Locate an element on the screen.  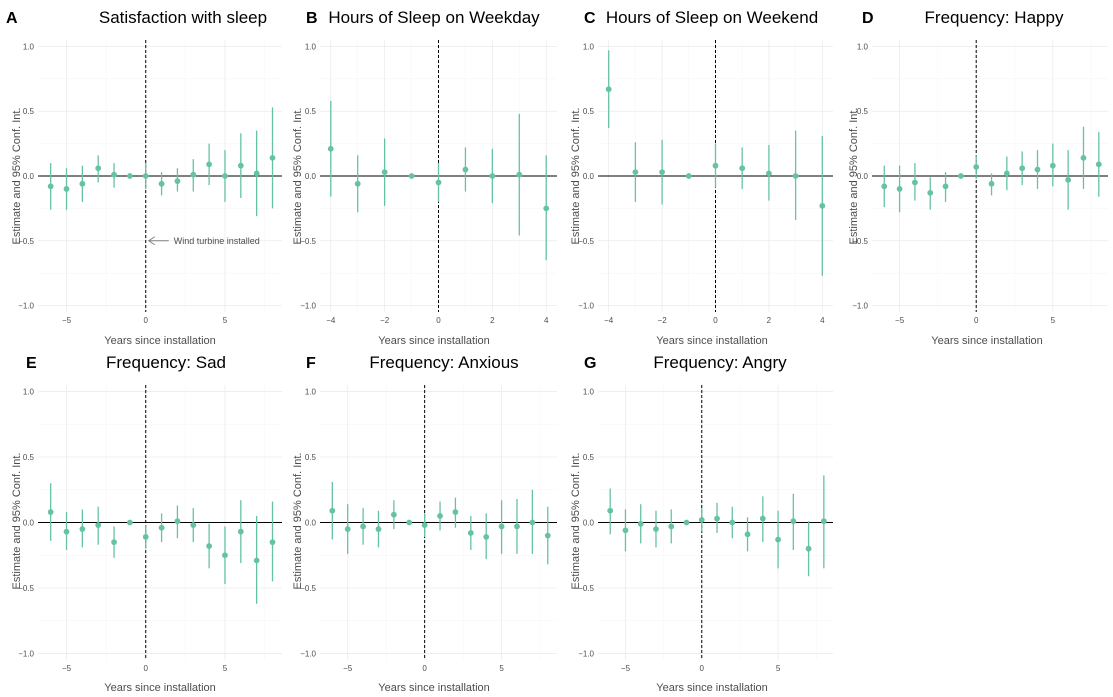
panel-title: Hours of Sleep on Weekday is located at coordinates (434, 17).